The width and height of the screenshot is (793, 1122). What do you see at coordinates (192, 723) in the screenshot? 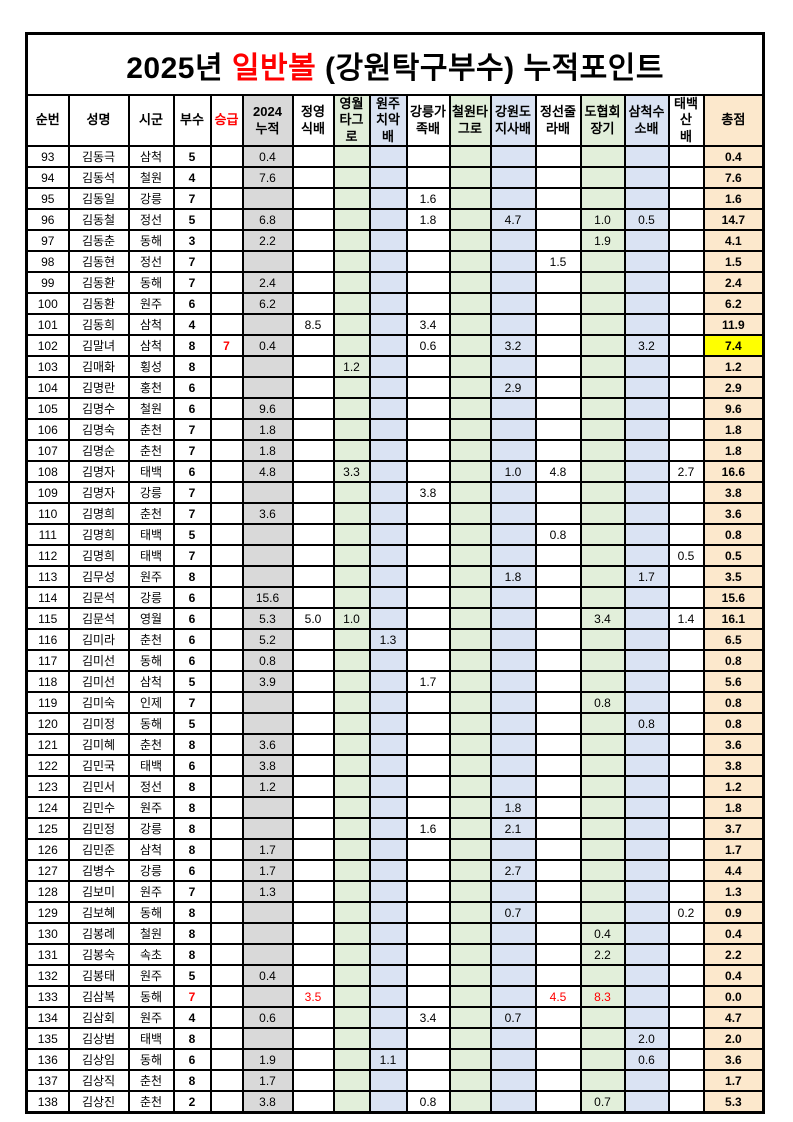
I see `cell-busu: 5` at bounding box center [192, 723].